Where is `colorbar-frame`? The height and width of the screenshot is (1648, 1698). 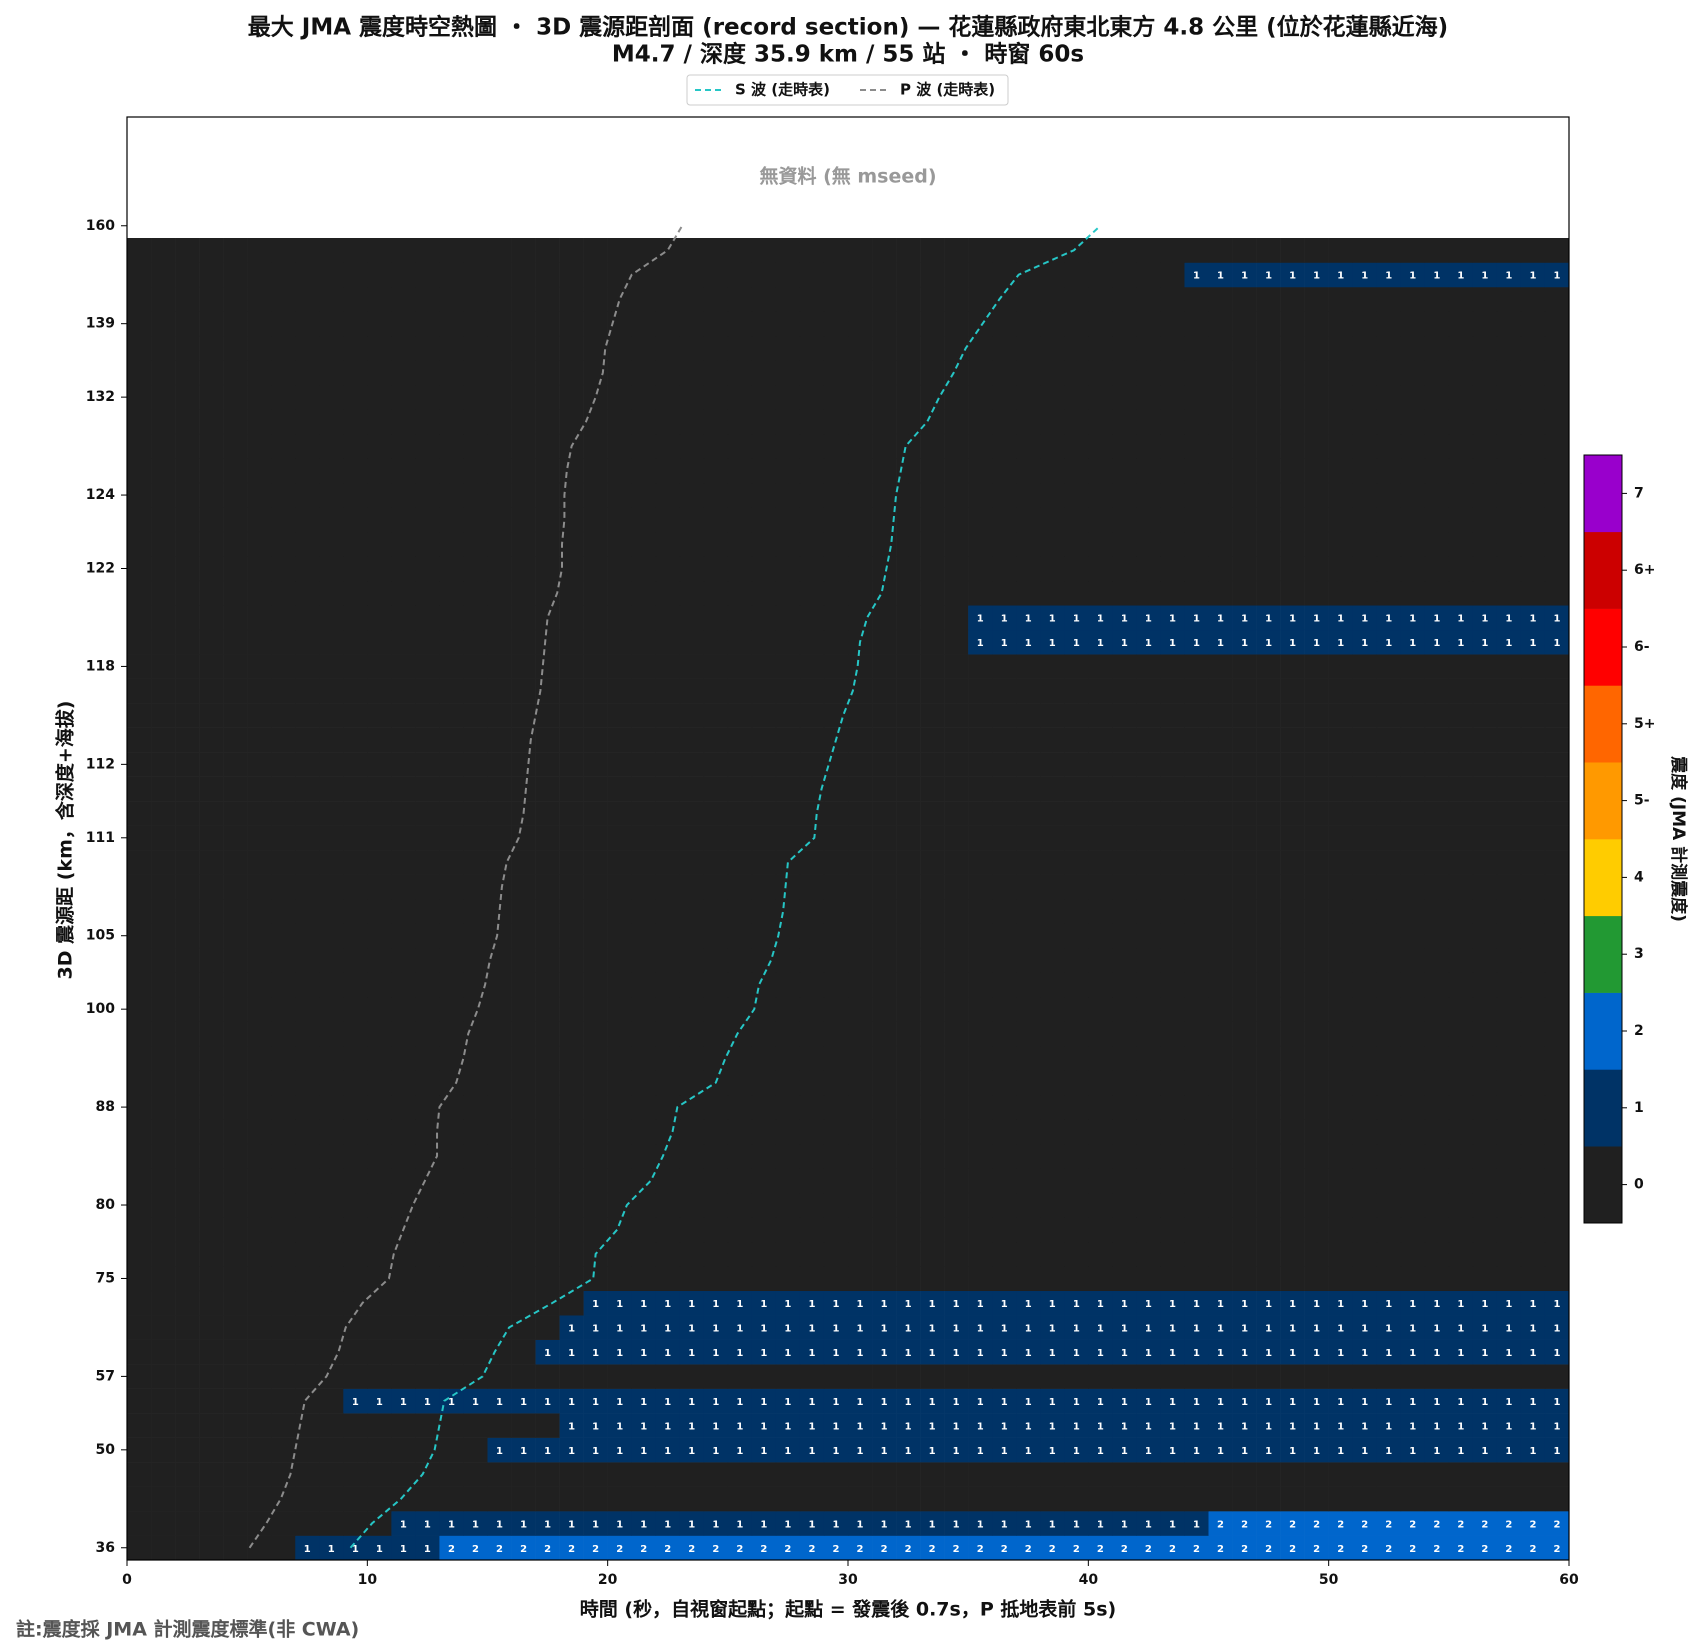
colorbar-frame is located at coordinates (1603, 839).